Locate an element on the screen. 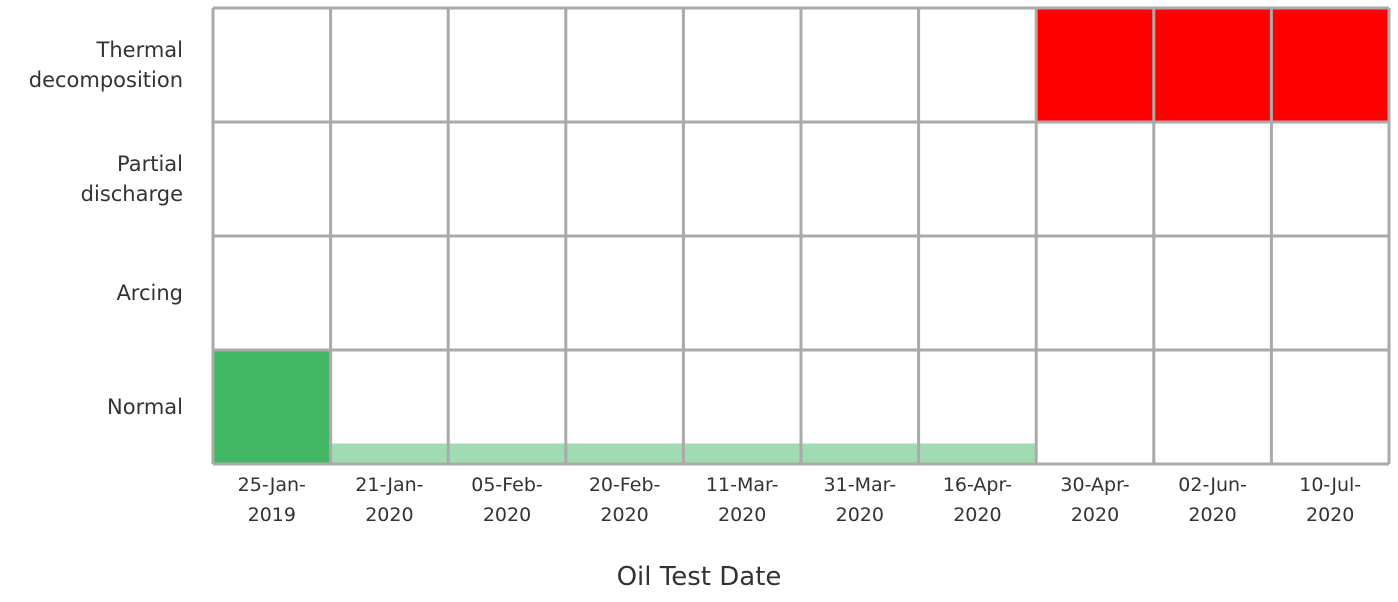 The width and height of the screenshot is (1398, 602). row-label: Arcing is located at coordinates (149, 293).